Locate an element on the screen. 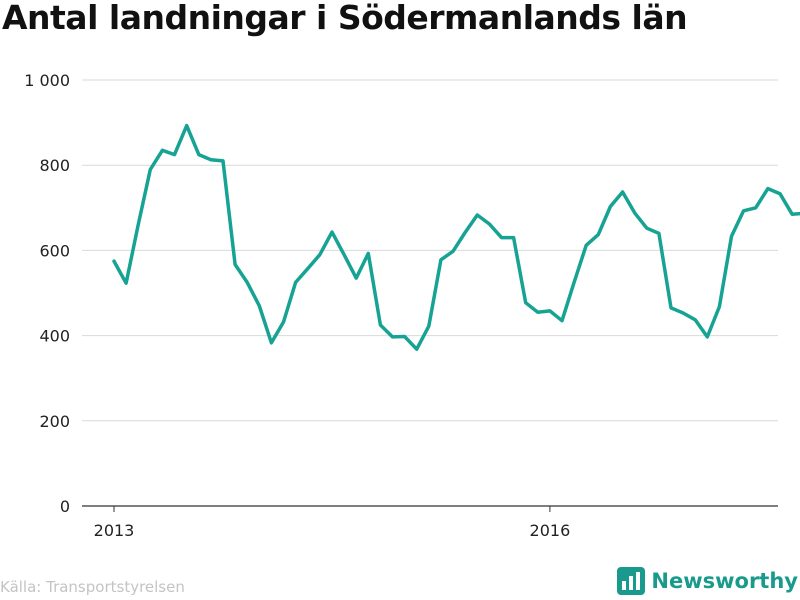  x-tick-label: 2016 is located at coordinates (550, 530).